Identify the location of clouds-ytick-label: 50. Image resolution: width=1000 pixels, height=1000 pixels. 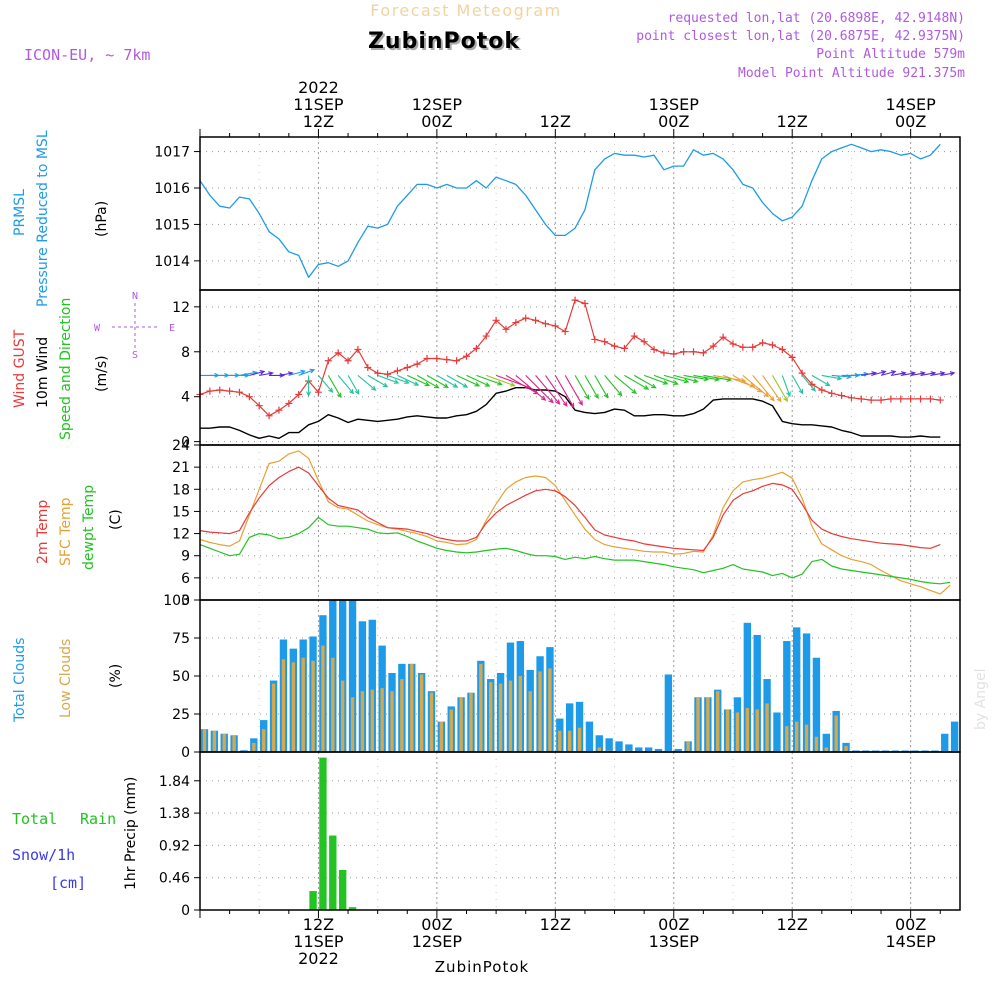
(181, 677).